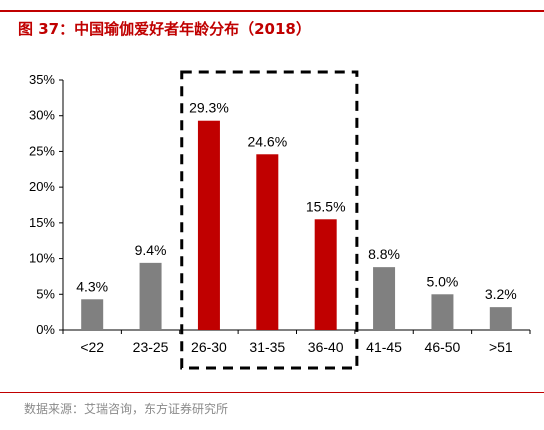 The height and width of the screenshot is (430, 544). I want to click on y-tick-label: 30%, so click(42, 115).